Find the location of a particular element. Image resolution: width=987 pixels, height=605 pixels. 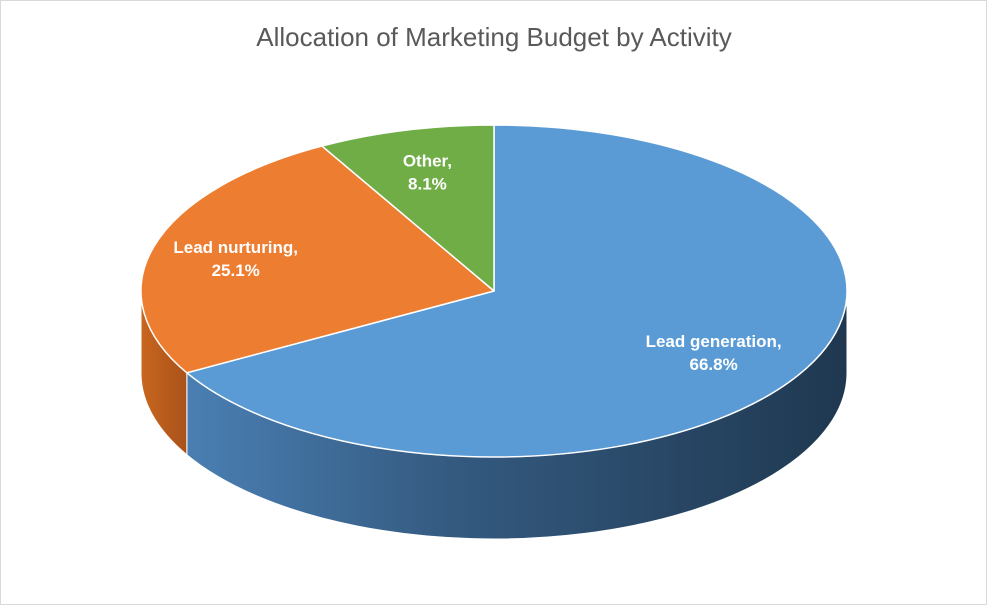

data-label-name: Lead nurturing, is located at coordinates (235, 247).